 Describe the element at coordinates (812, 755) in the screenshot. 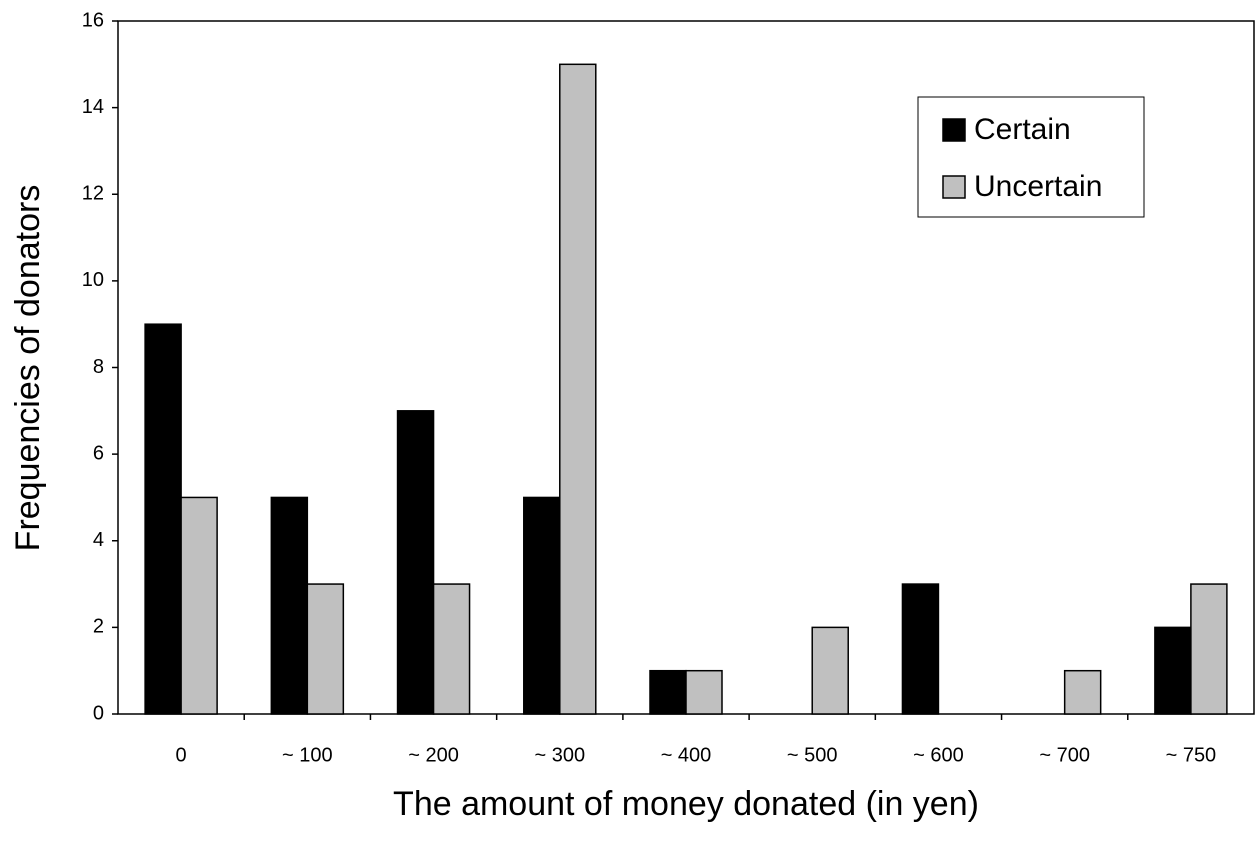

I see `x-tick-label: ~ 500` at that location.